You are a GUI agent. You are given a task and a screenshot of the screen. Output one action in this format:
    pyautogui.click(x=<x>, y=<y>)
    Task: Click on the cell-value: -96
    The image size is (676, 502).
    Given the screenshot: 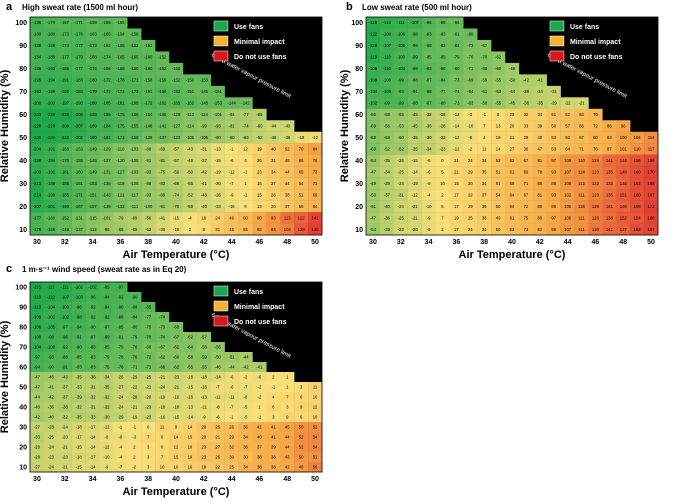 What is the action you would take?
    pyautogui.click(x=415, y=45)
    